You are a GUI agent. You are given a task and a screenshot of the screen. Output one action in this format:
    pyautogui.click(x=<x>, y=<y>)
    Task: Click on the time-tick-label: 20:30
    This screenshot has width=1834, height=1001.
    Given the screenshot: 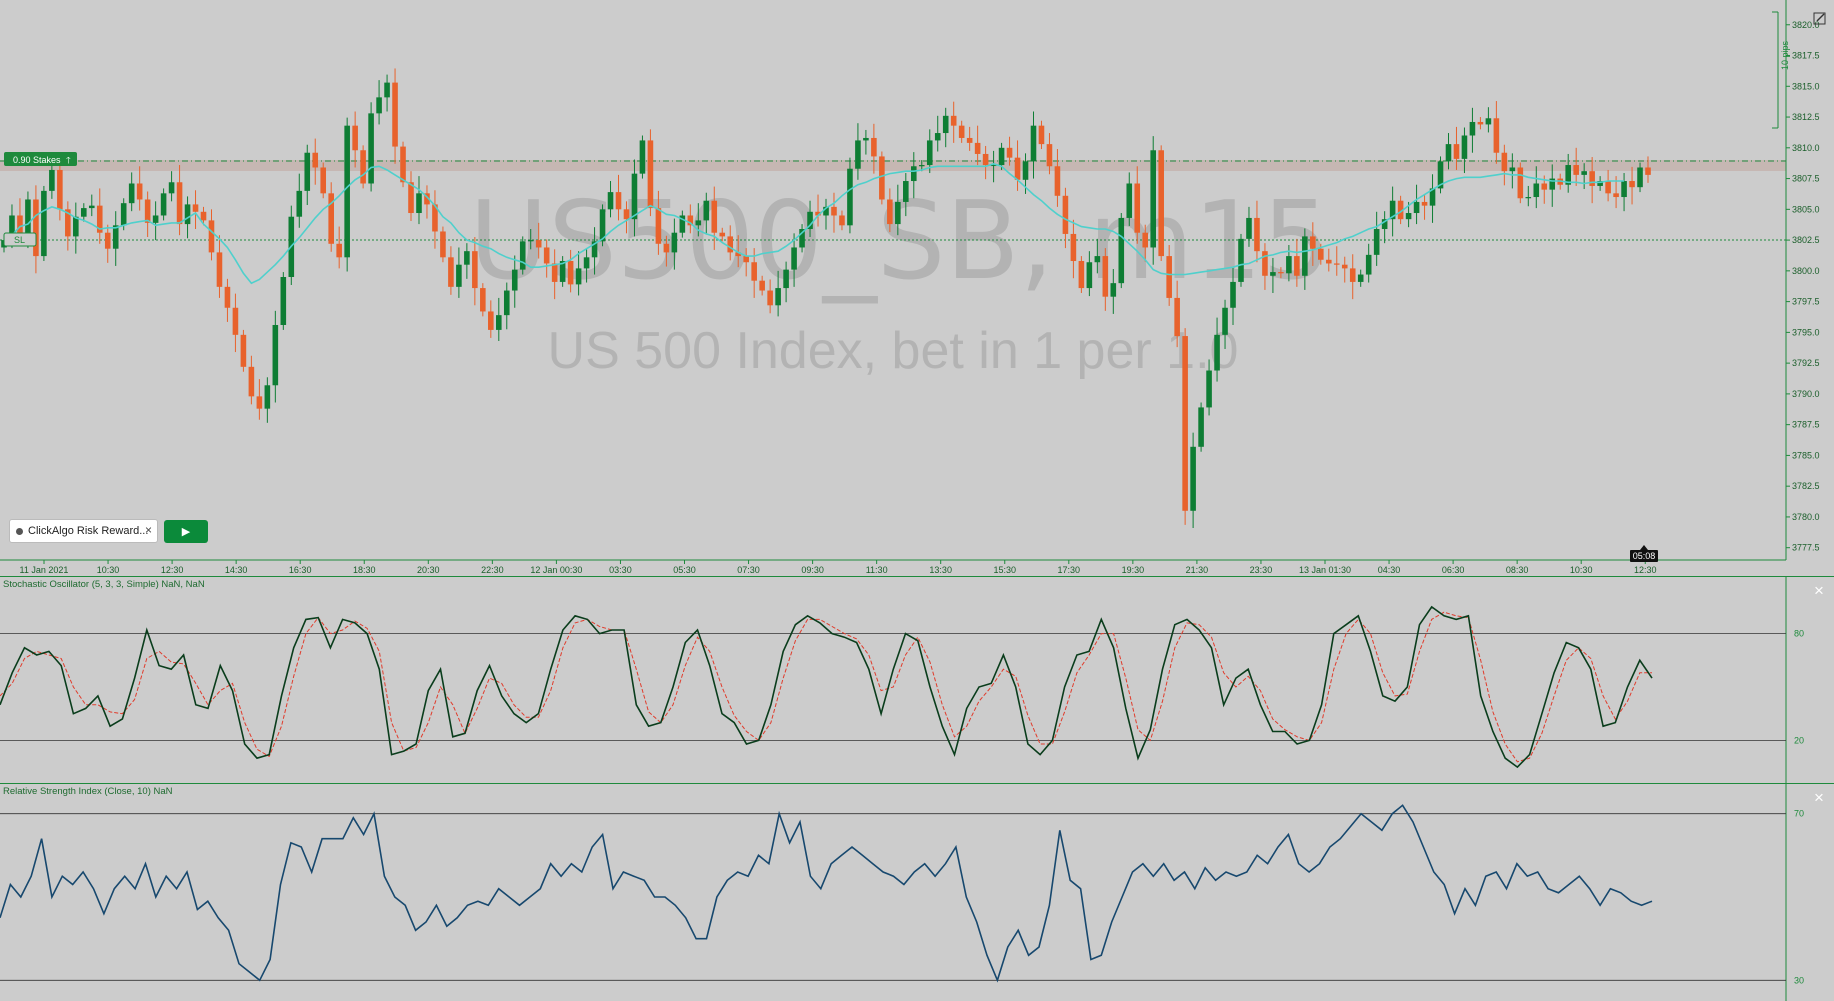 What is the action you would take?
    pyautogui.click(x=428, y=570)
    